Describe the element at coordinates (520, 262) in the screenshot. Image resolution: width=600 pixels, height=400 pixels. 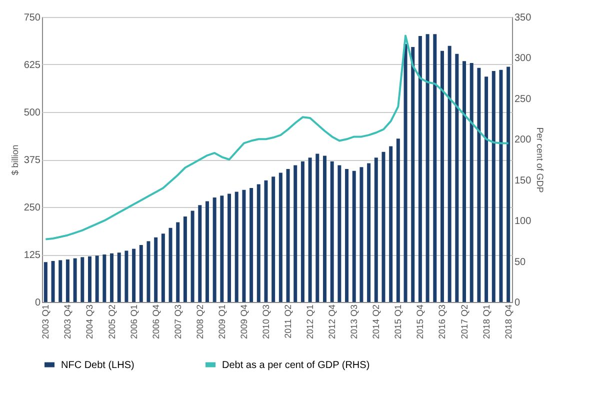
I see `y2-tick-label: 50` at that location.